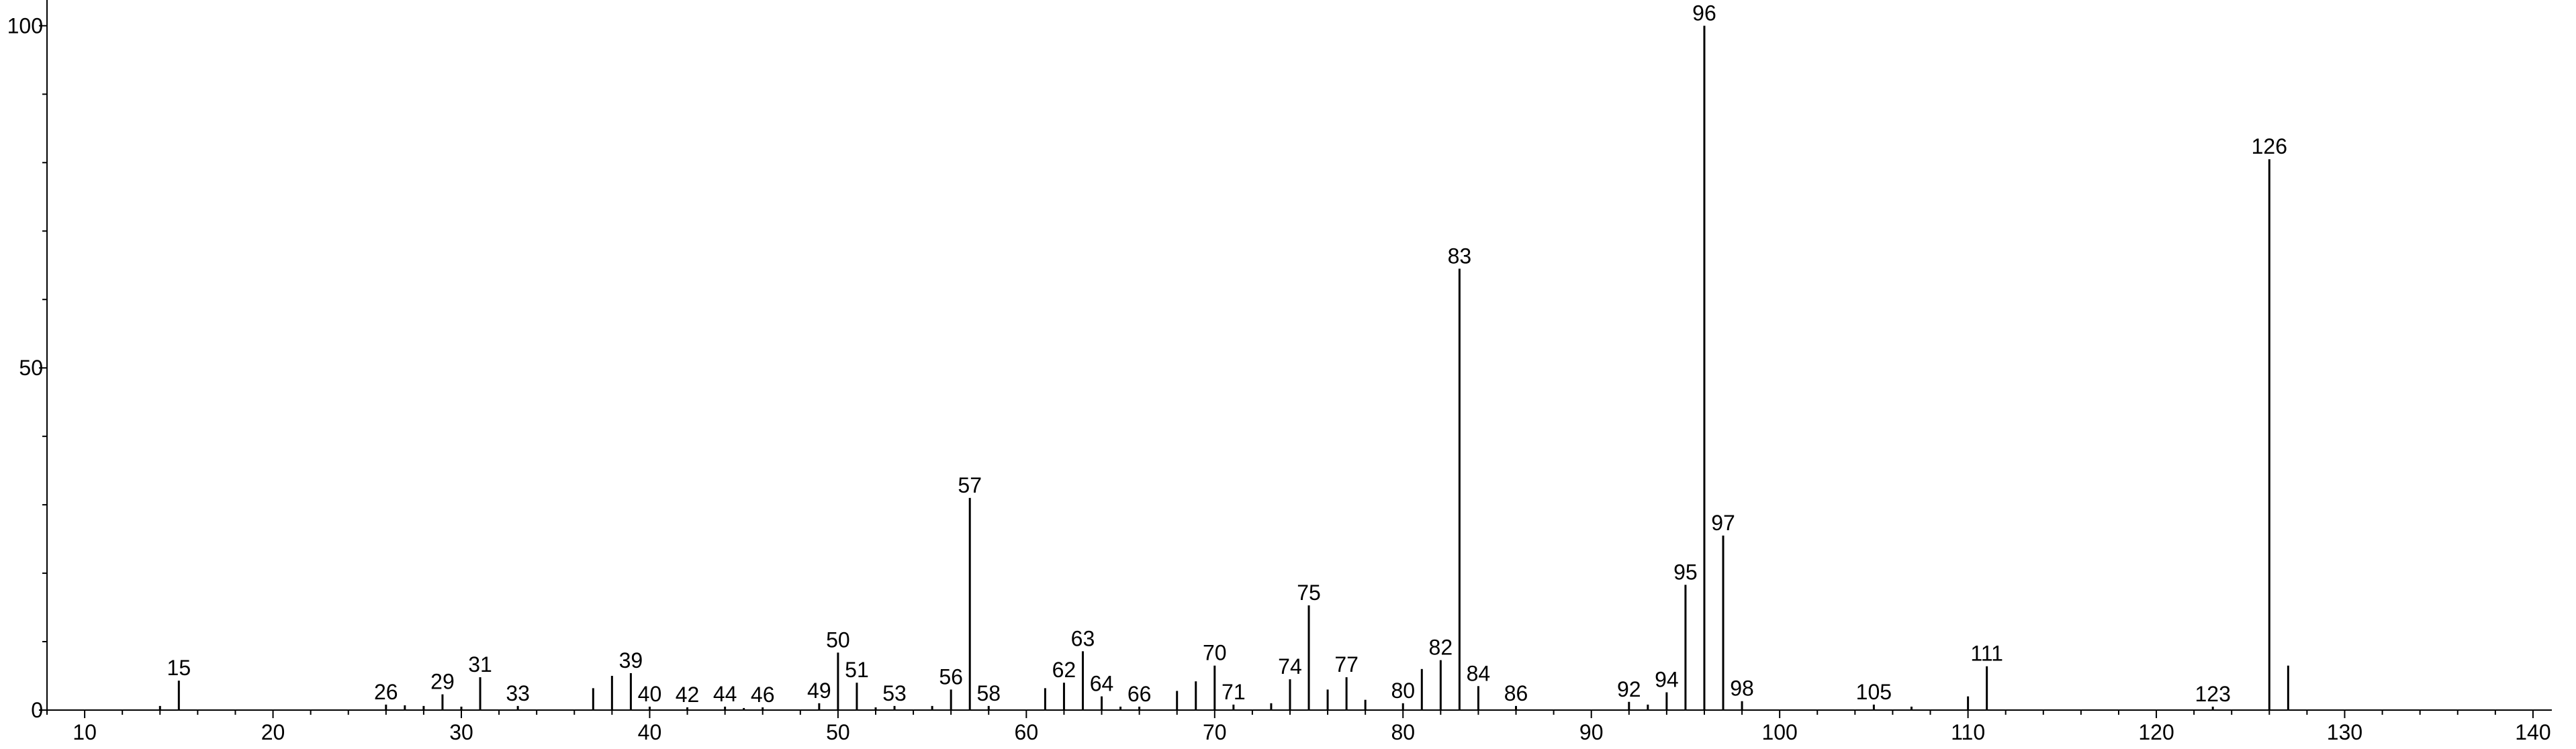 Image resolution: width=2576 pixels, height=749 pixels. What do you see at coordinates (1064, 670) in the screenshot?
I see `peak-label: 62` at bounding box center [1064, 670].